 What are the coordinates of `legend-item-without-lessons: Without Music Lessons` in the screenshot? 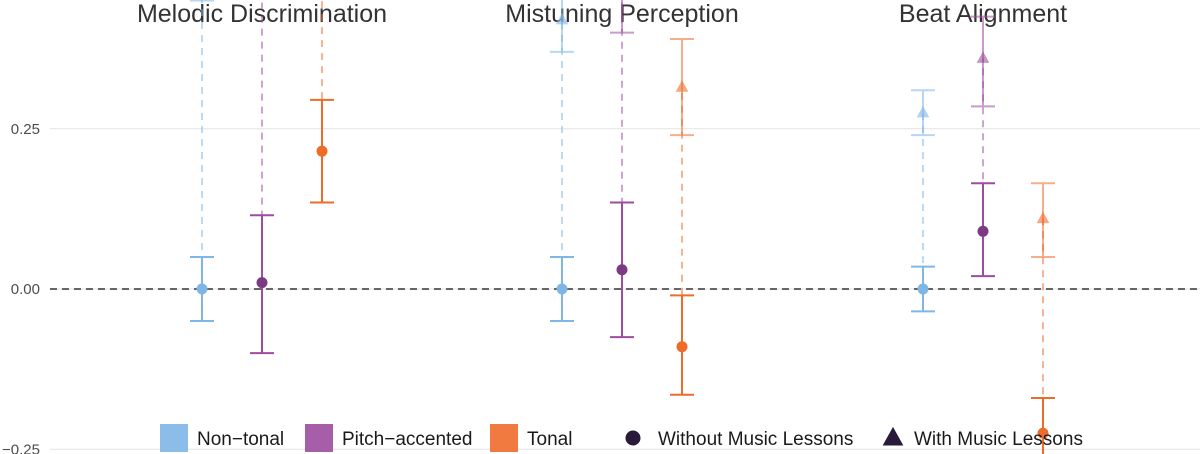 It's located at (739, 439).